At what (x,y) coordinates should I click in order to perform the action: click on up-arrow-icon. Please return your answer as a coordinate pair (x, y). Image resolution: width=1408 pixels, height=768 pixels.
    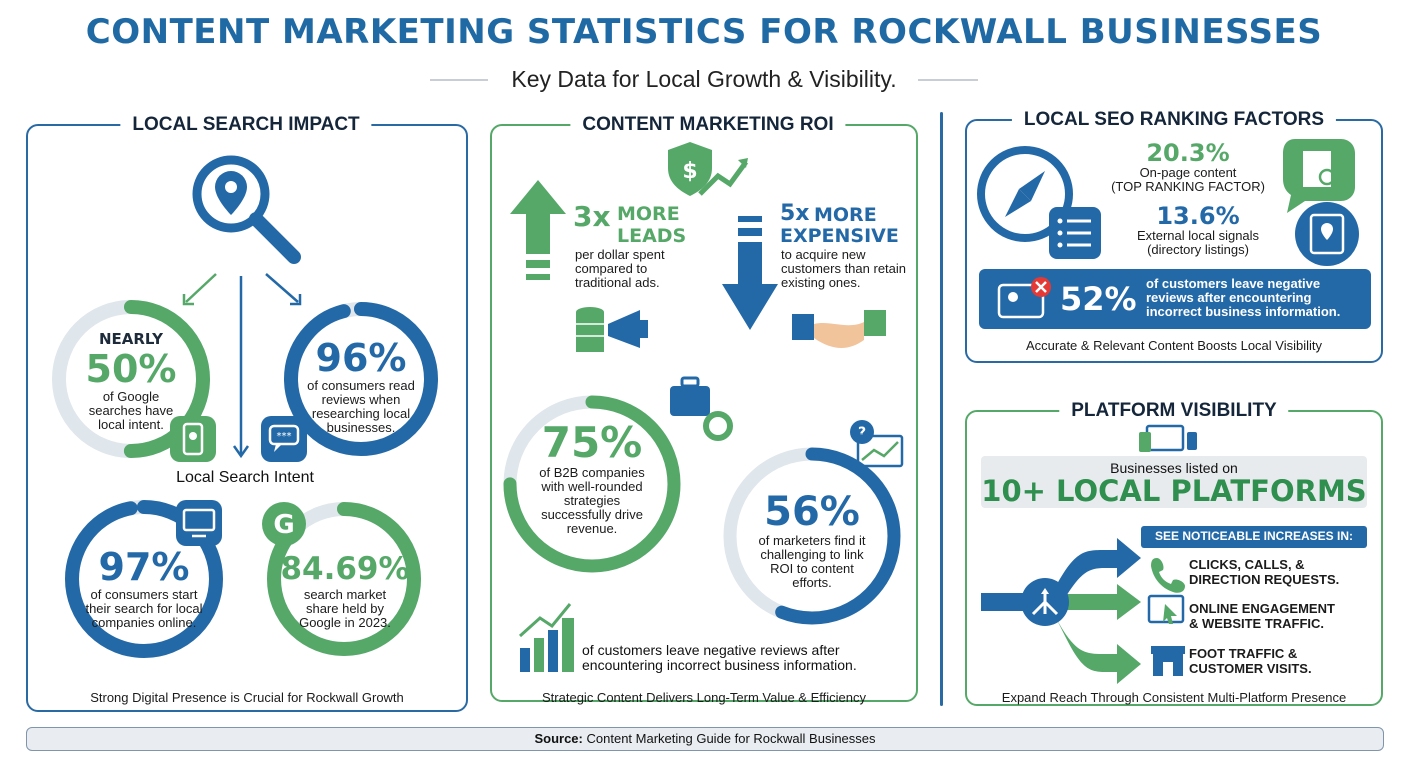
    Looking at the image, I should click on (538, 230).